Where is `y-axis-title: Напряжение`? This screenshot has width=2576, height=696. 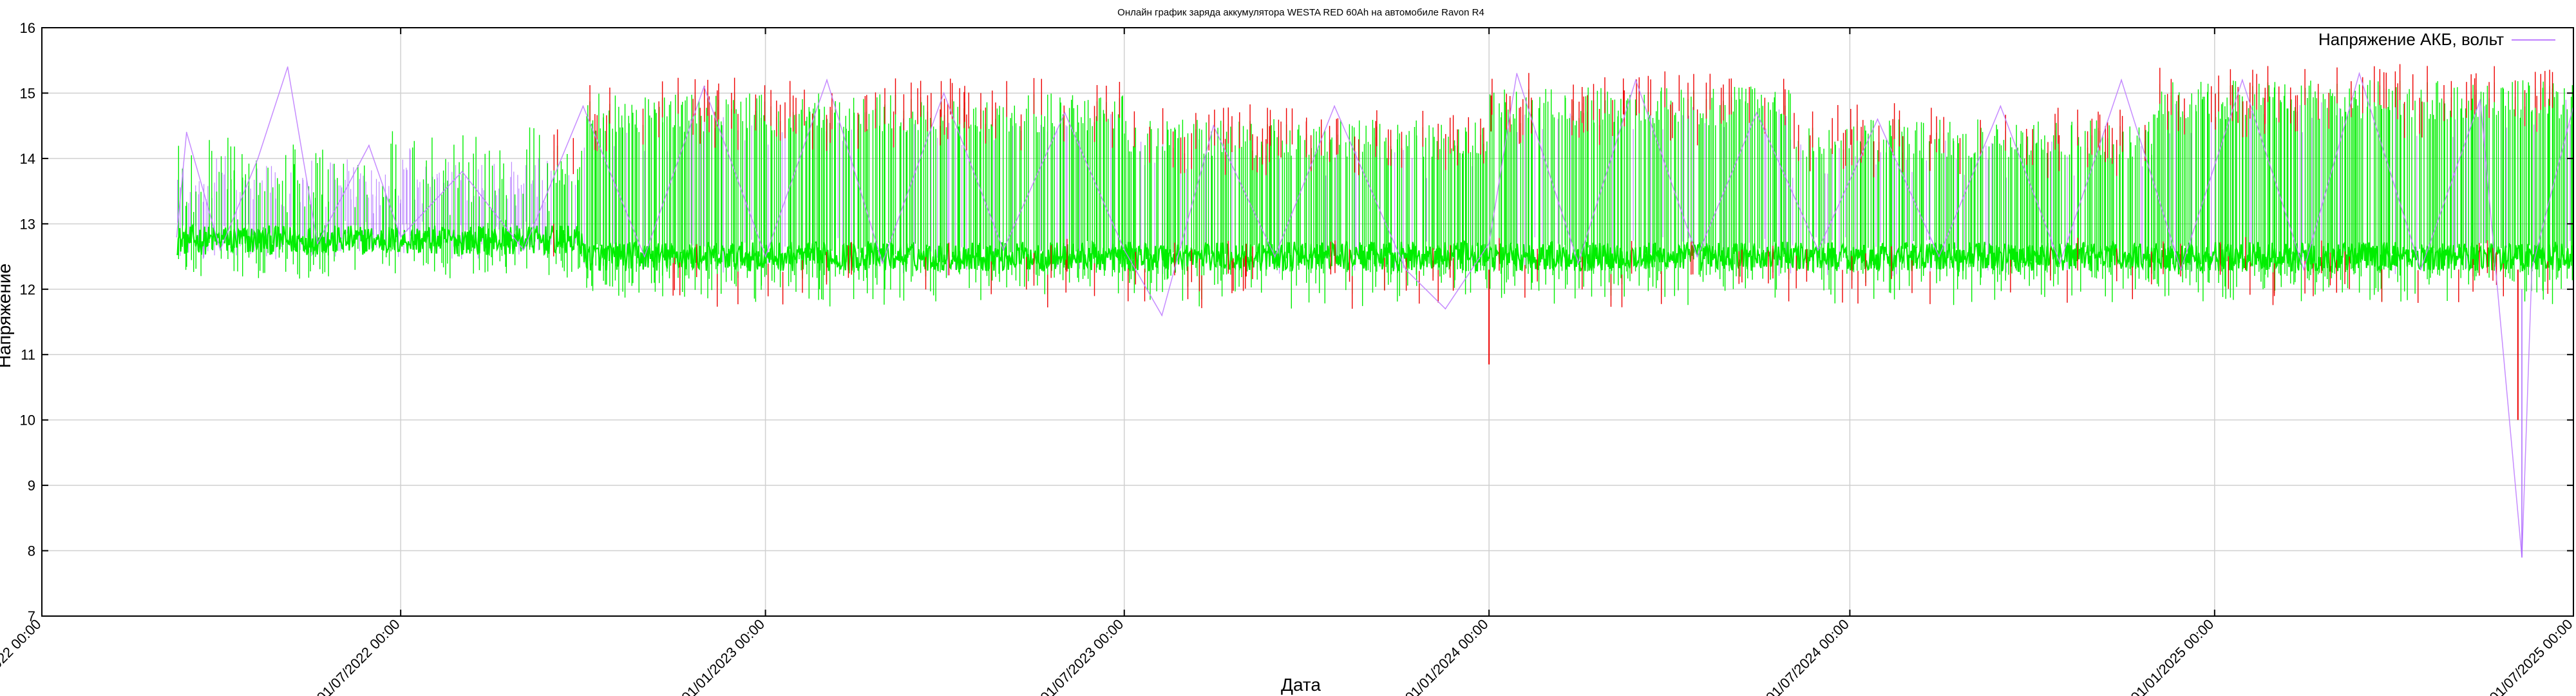
y-axis-title: Напряжение is located at coordinates (7, 316).